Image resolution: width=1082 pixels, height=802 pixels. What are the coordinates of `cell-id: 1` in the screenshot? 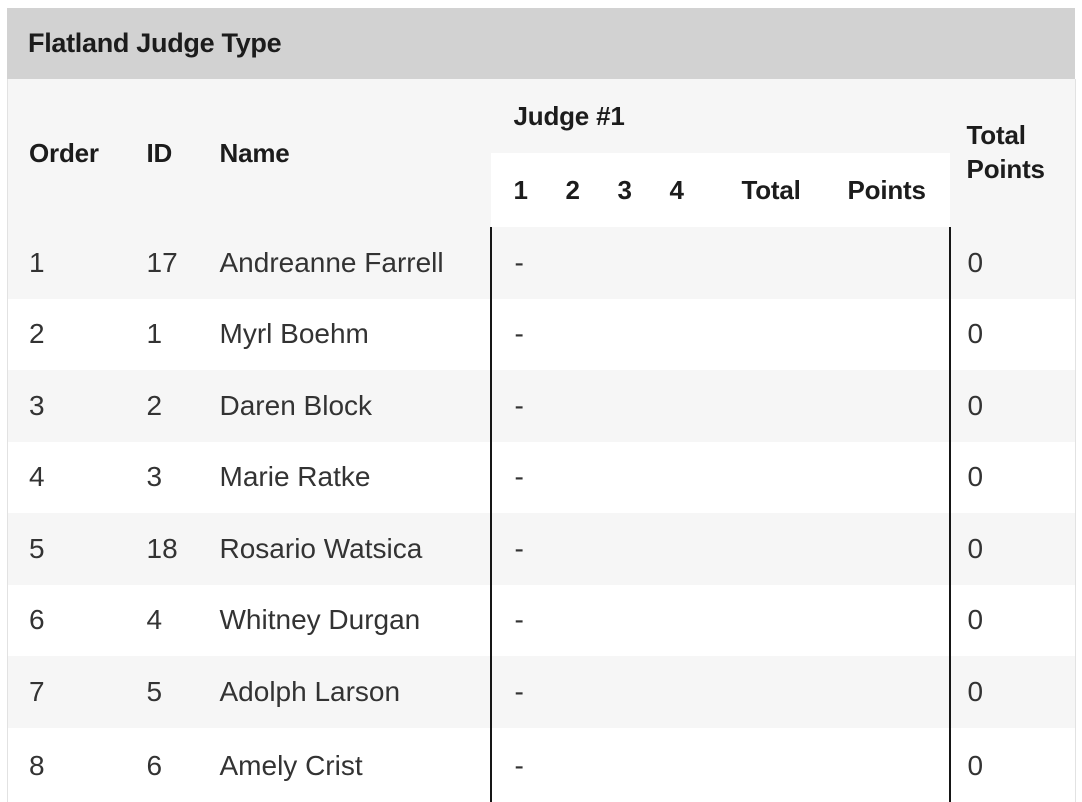 It's located at (154, 334).